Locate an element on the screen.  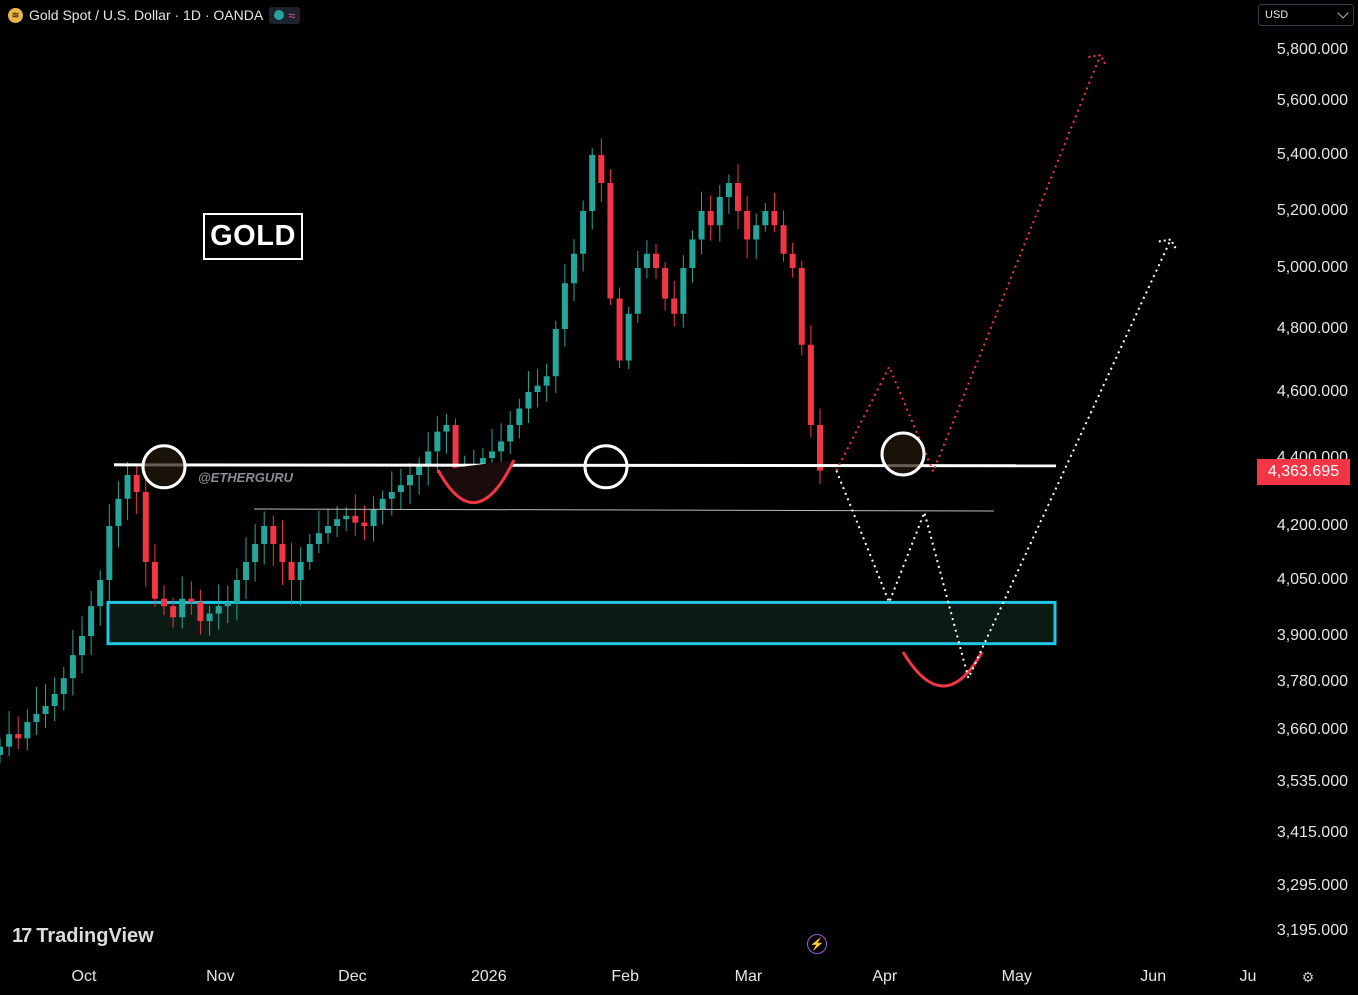
symbol-title: Gold Spot / U.S. Dollar · 1D · OANDA is located at coordinates (146, 15).